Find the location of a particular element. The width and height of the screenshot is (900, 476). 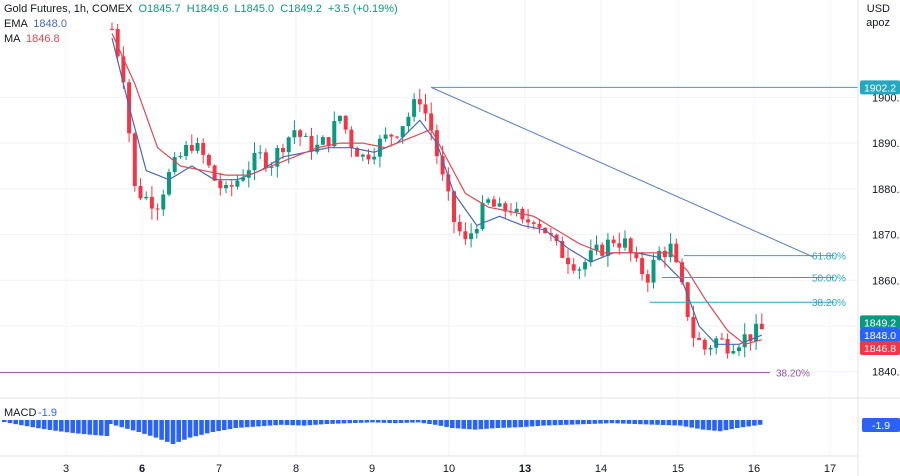

symbol-name: Gold Futures, 1h, COMEX is located at coordinates (68, 9).